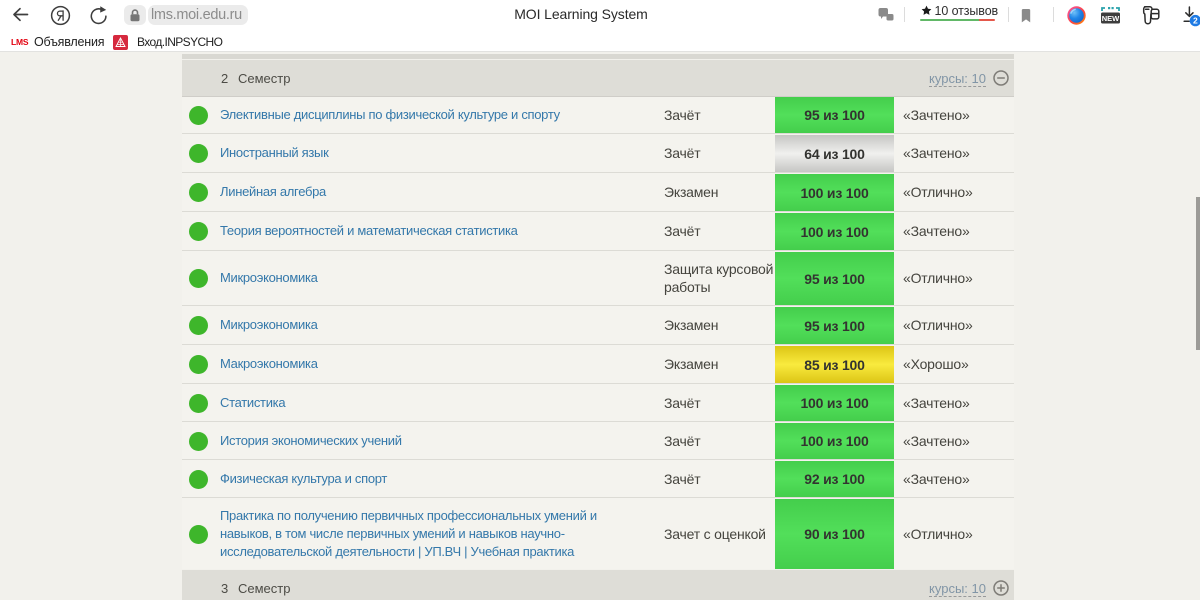  I want to click on svg-text: 2, so click(1195, 21).